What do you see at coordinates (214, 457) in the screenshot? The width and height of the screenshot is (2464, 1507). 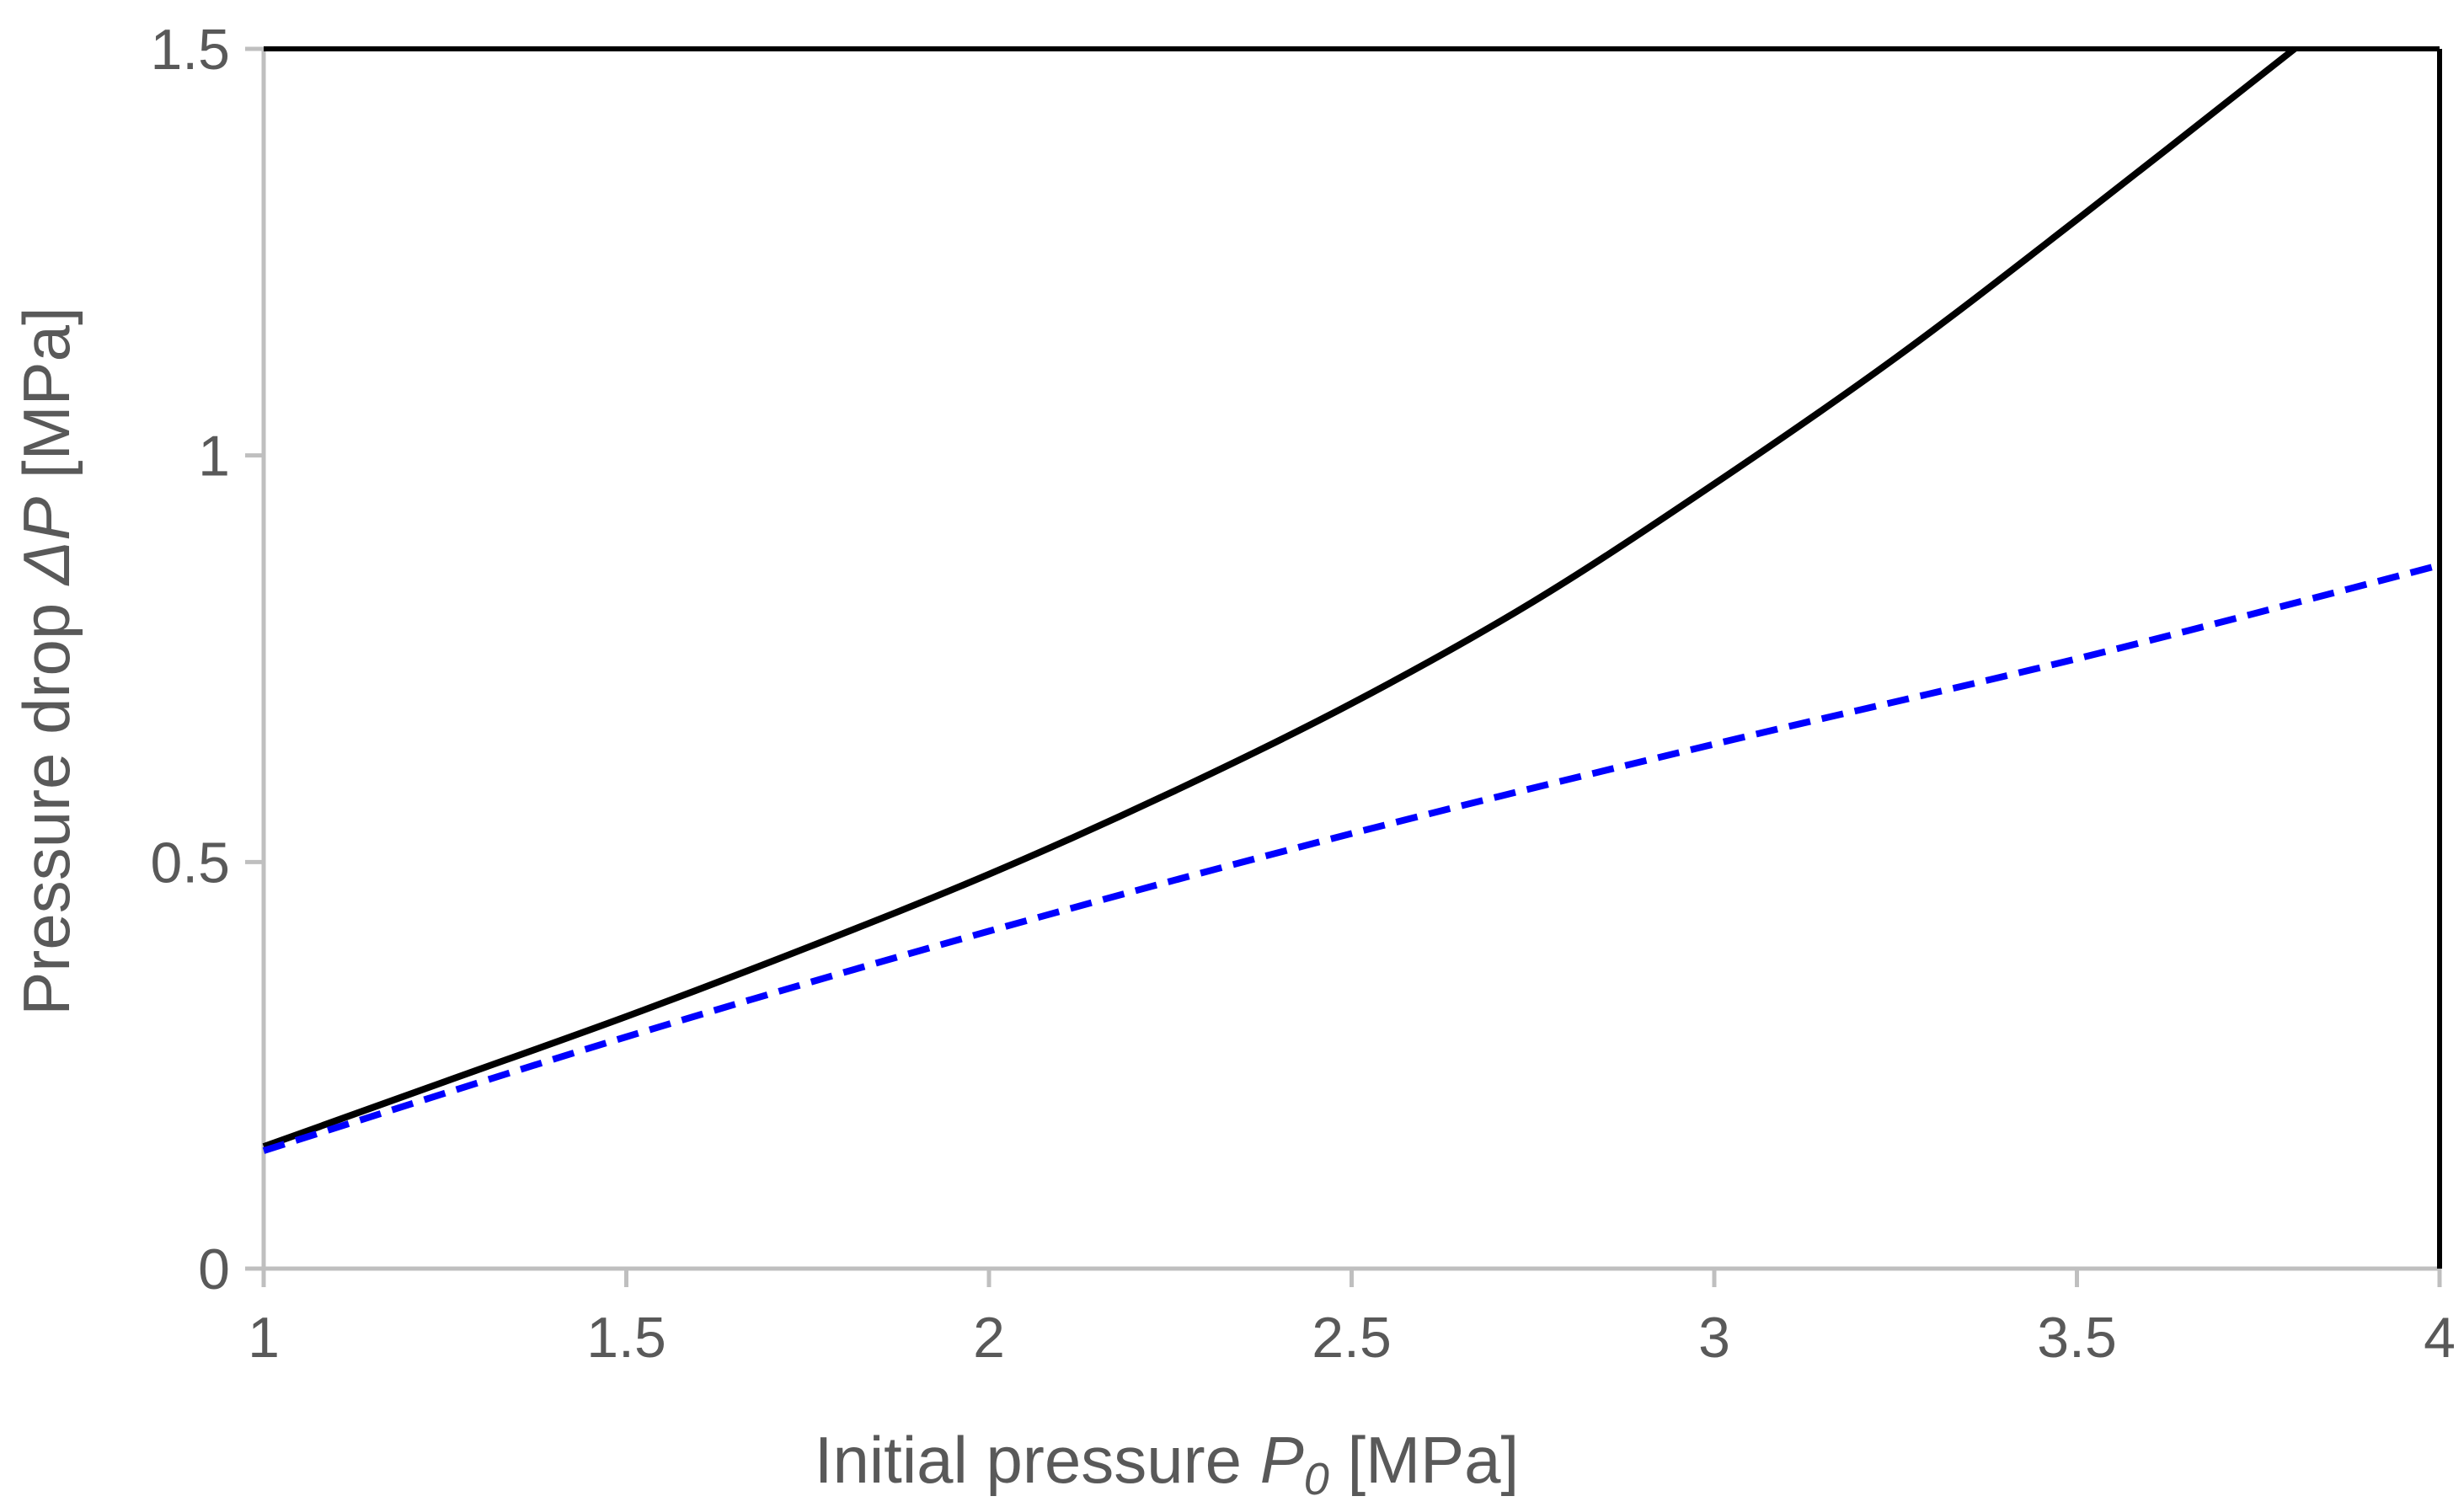 I see `y-tick-label: 1` at bounding box center [214, 457].